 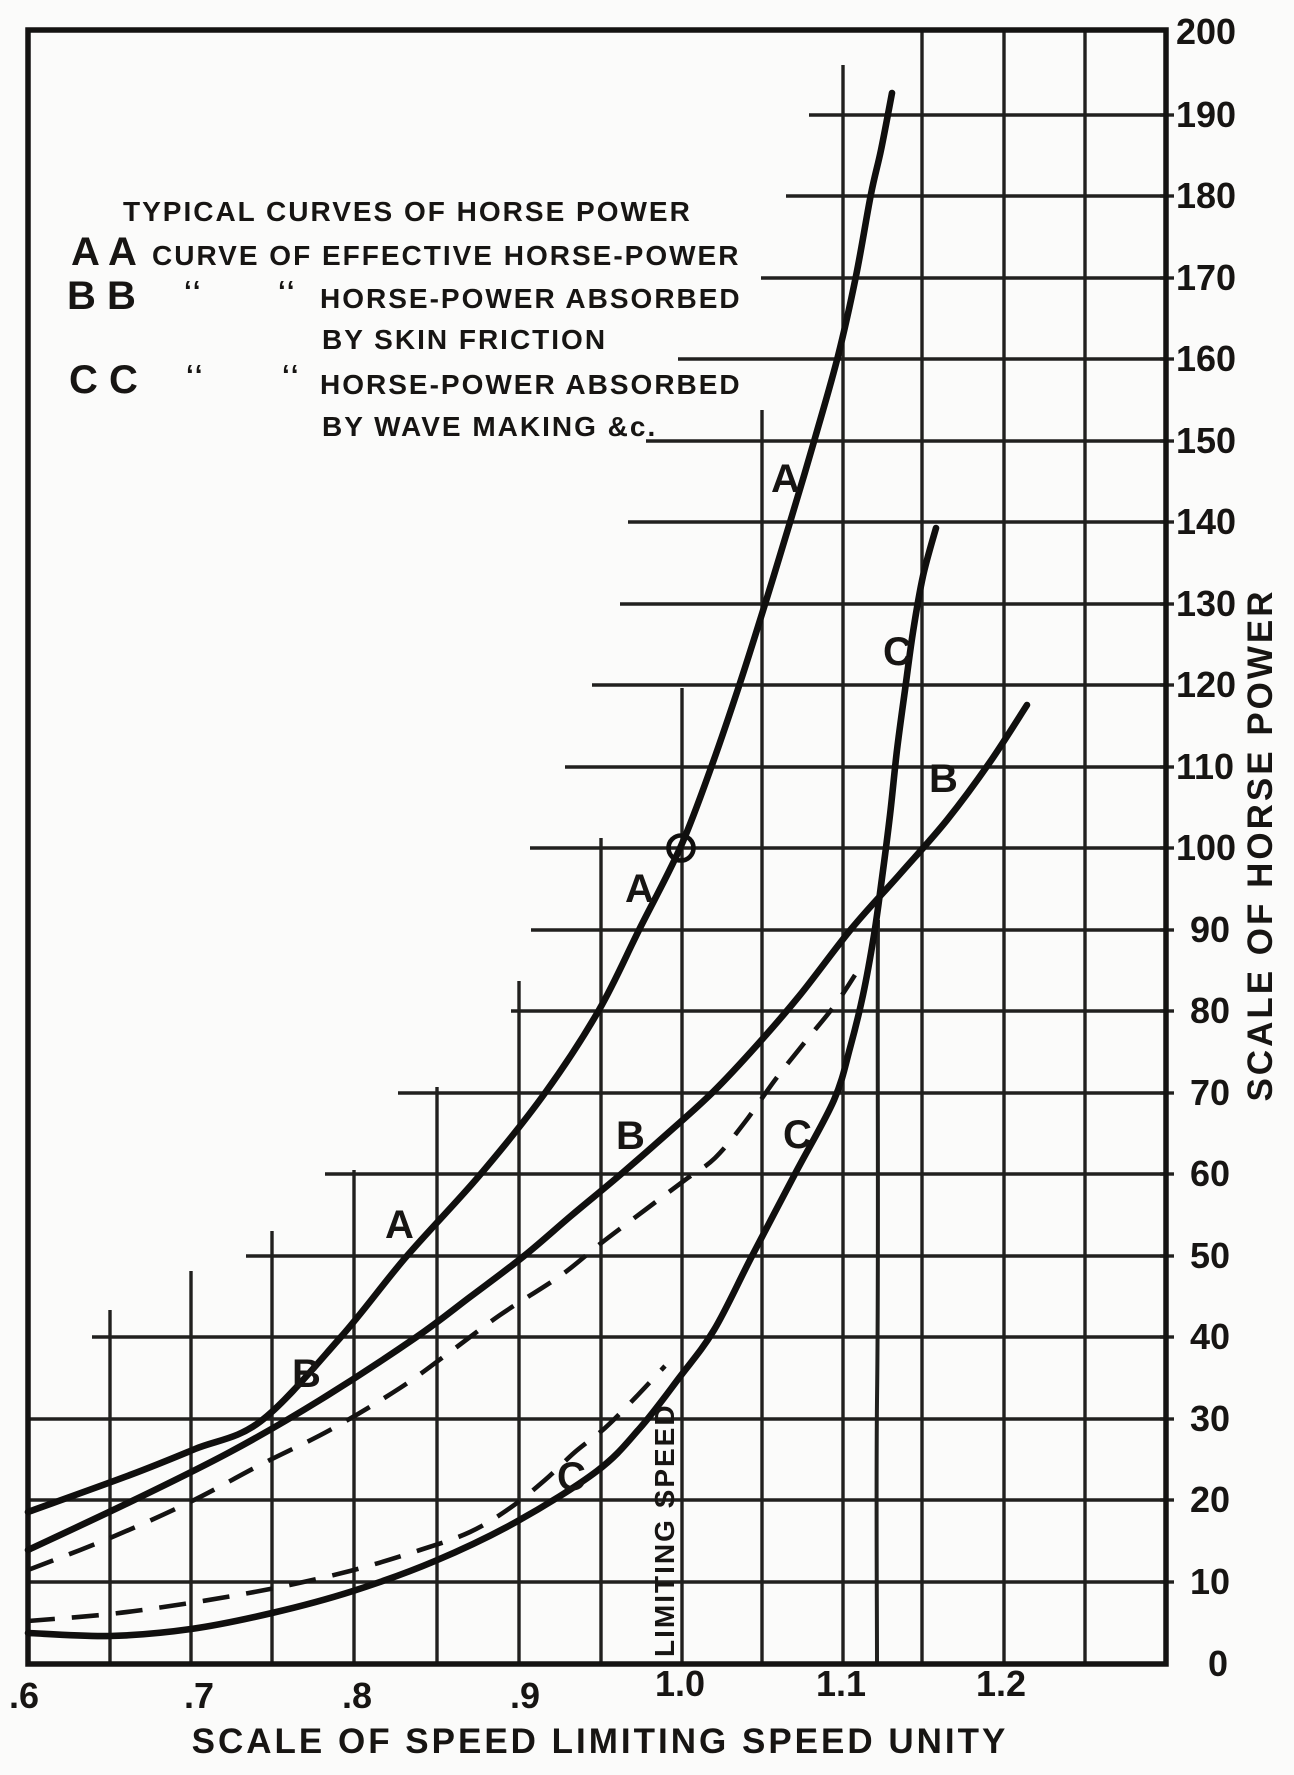 I want to click on svg-text: 1.1, so click(x=841, y=1683).